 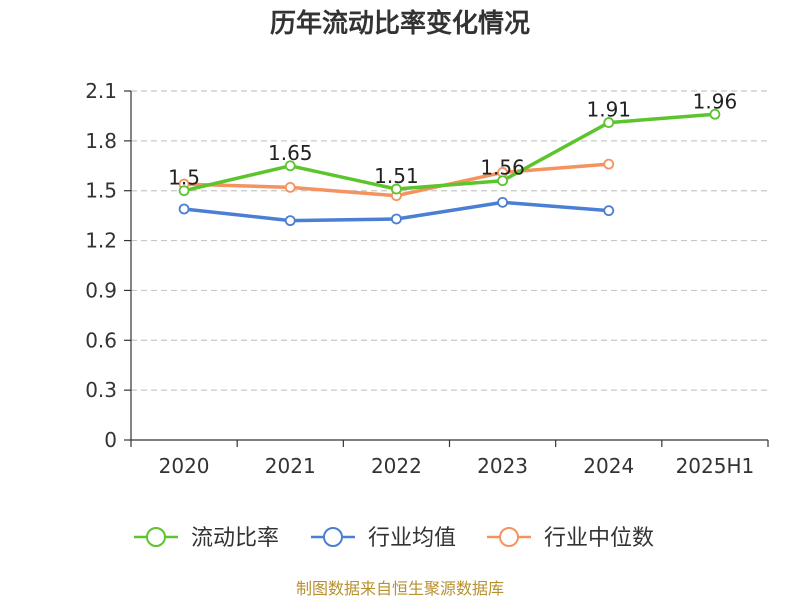 I want to click on legend-label: 行业均值, so click(x=412, y=538).